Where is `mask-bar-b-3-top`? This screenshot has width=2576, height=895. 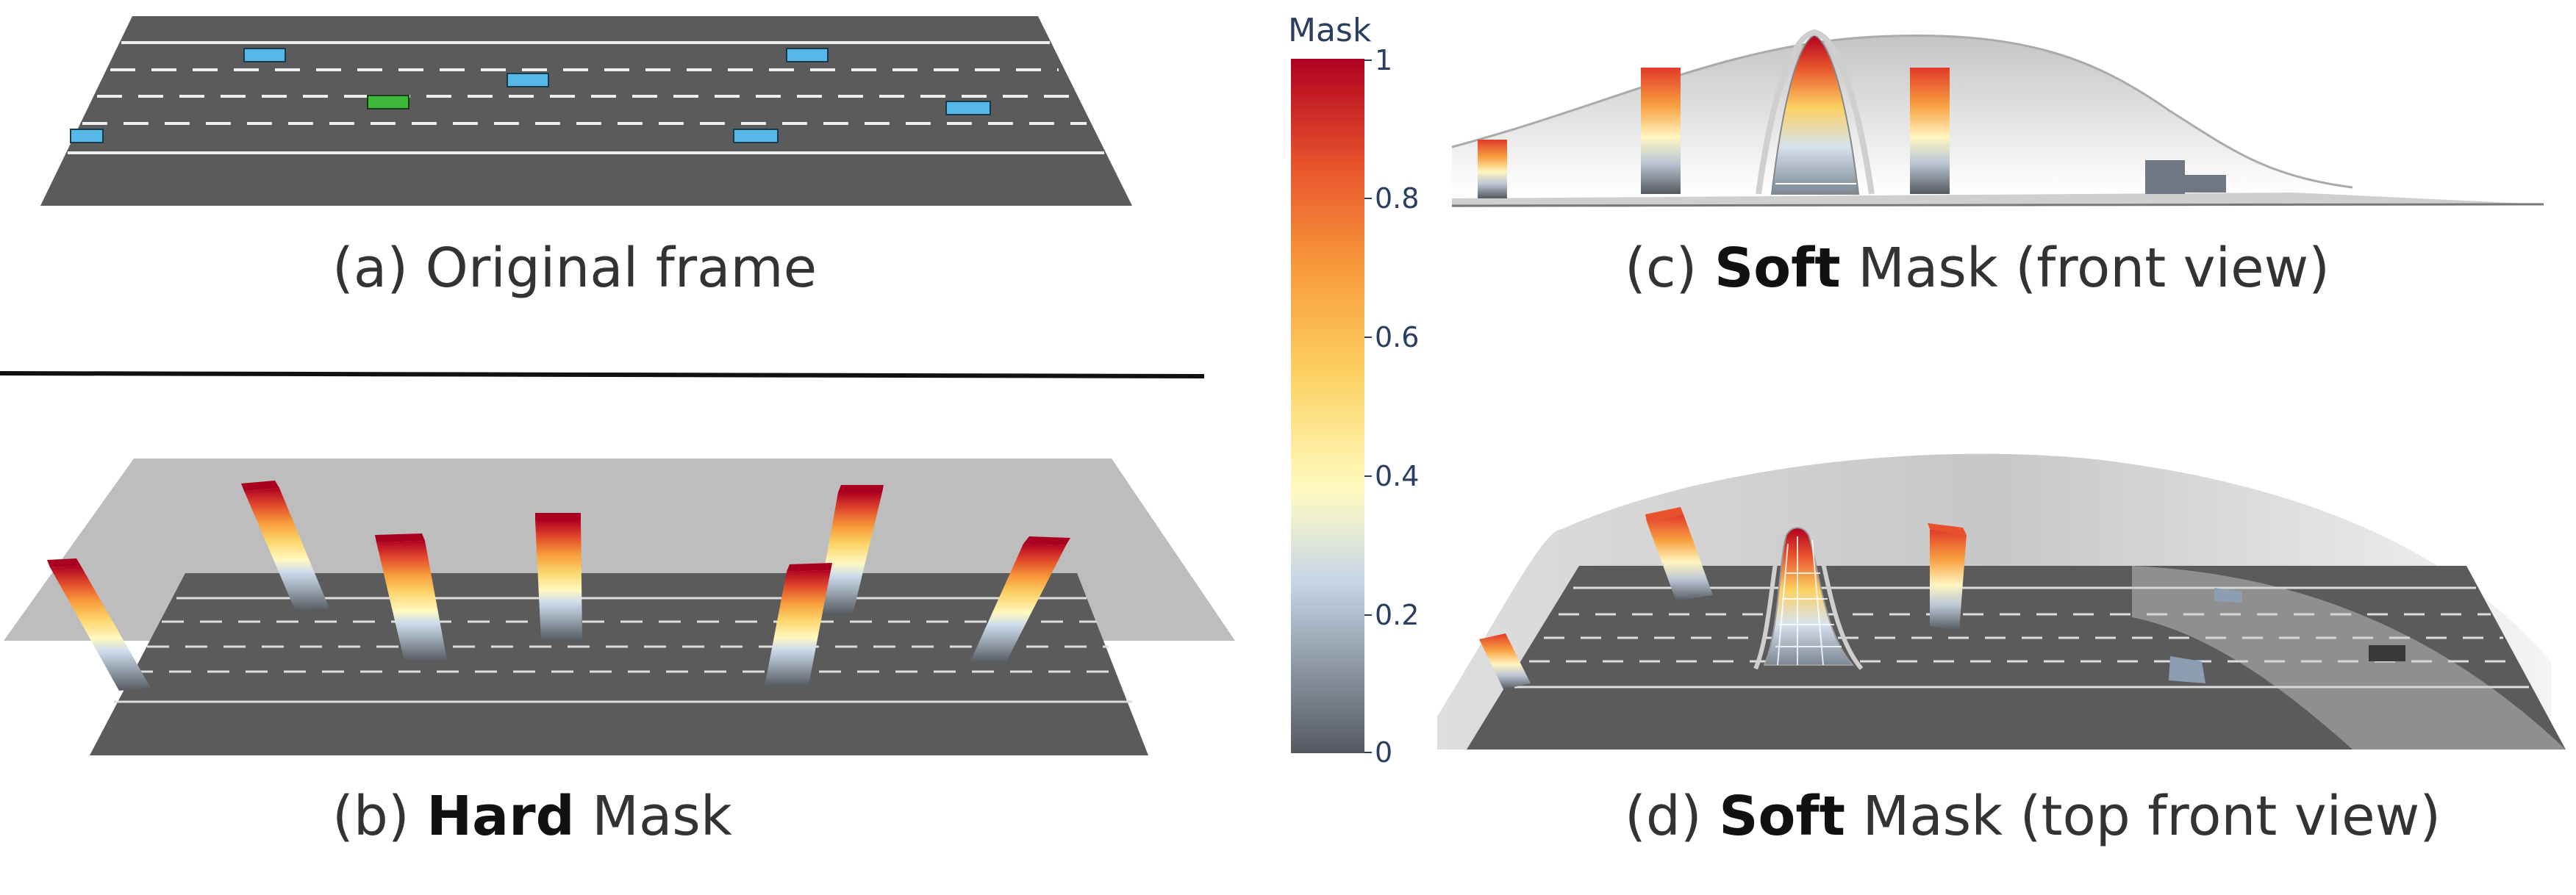 mask-bar-b-3-top is located at coordinates (400, 537).